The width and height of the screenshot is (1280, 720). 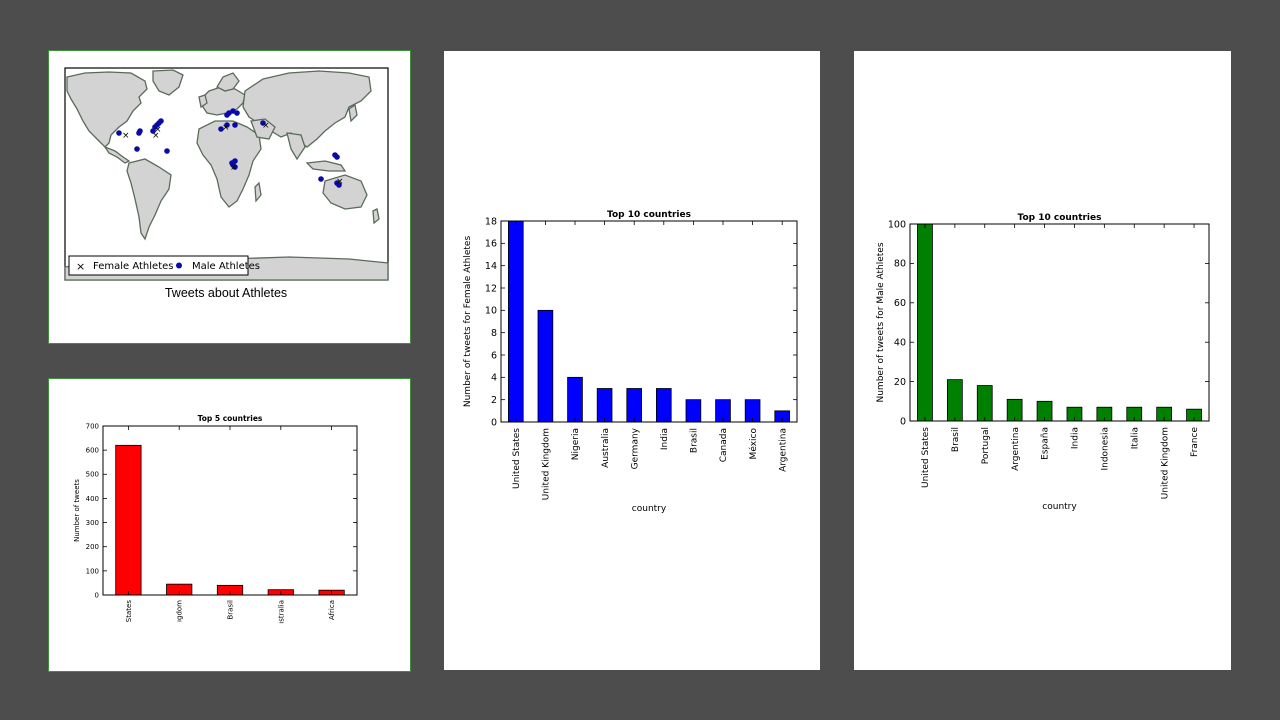 I want to click on map-legend: × Female Athletes Male Athletes, so click(x=164, y=265).